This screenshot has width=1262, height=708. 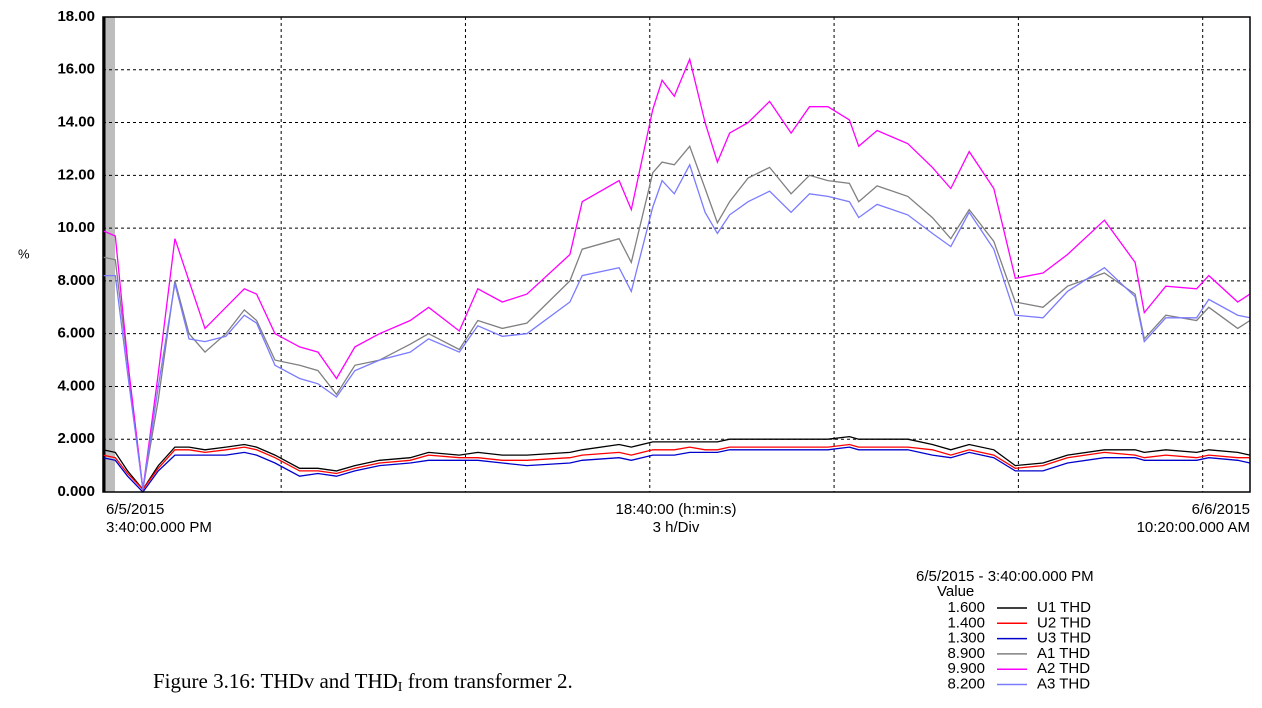 What do you see at coordinates (966, 668) in the screenshot?
I see `legend-value: 9.900` at bounding box center [966, 668].